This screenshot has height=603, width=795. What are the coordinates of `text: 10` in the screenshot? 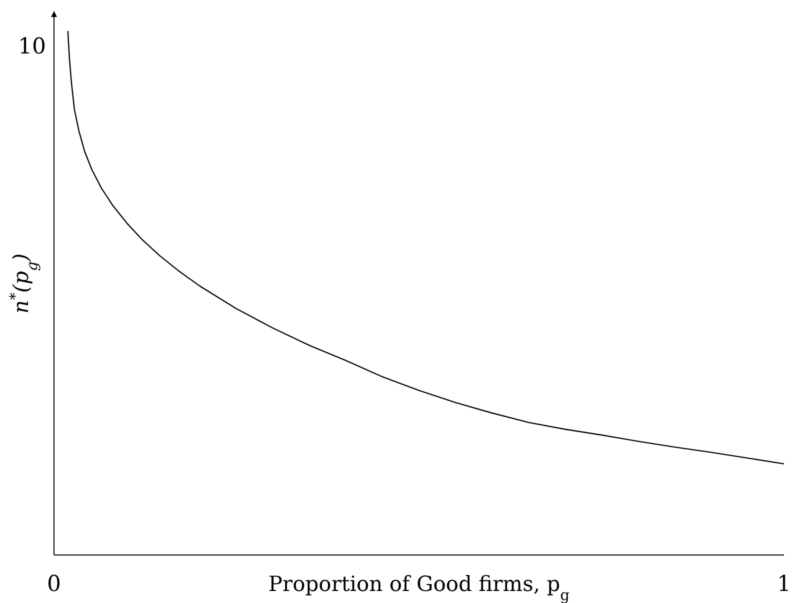 It's located at (32, 47).